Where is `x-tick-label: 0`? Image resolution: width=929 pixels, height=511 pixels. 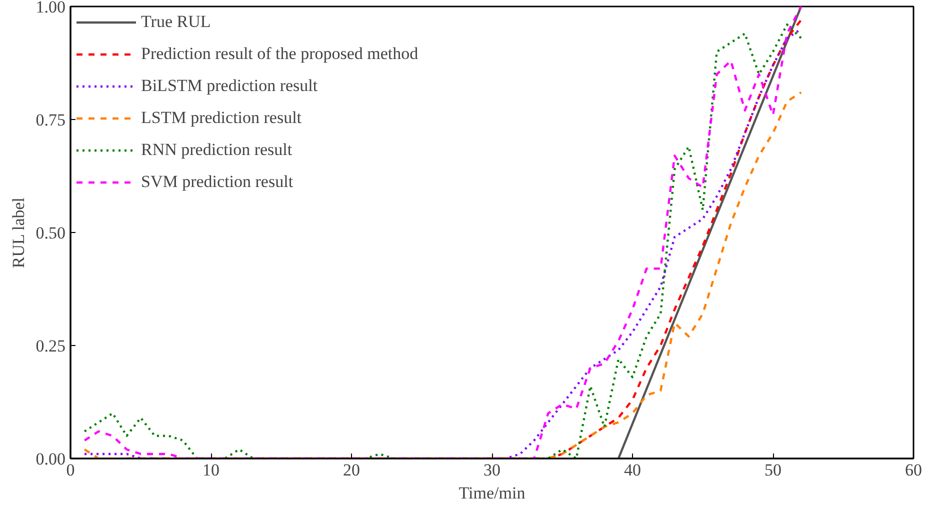 x-tick-label: 0 is located at coordinates (70, 470).